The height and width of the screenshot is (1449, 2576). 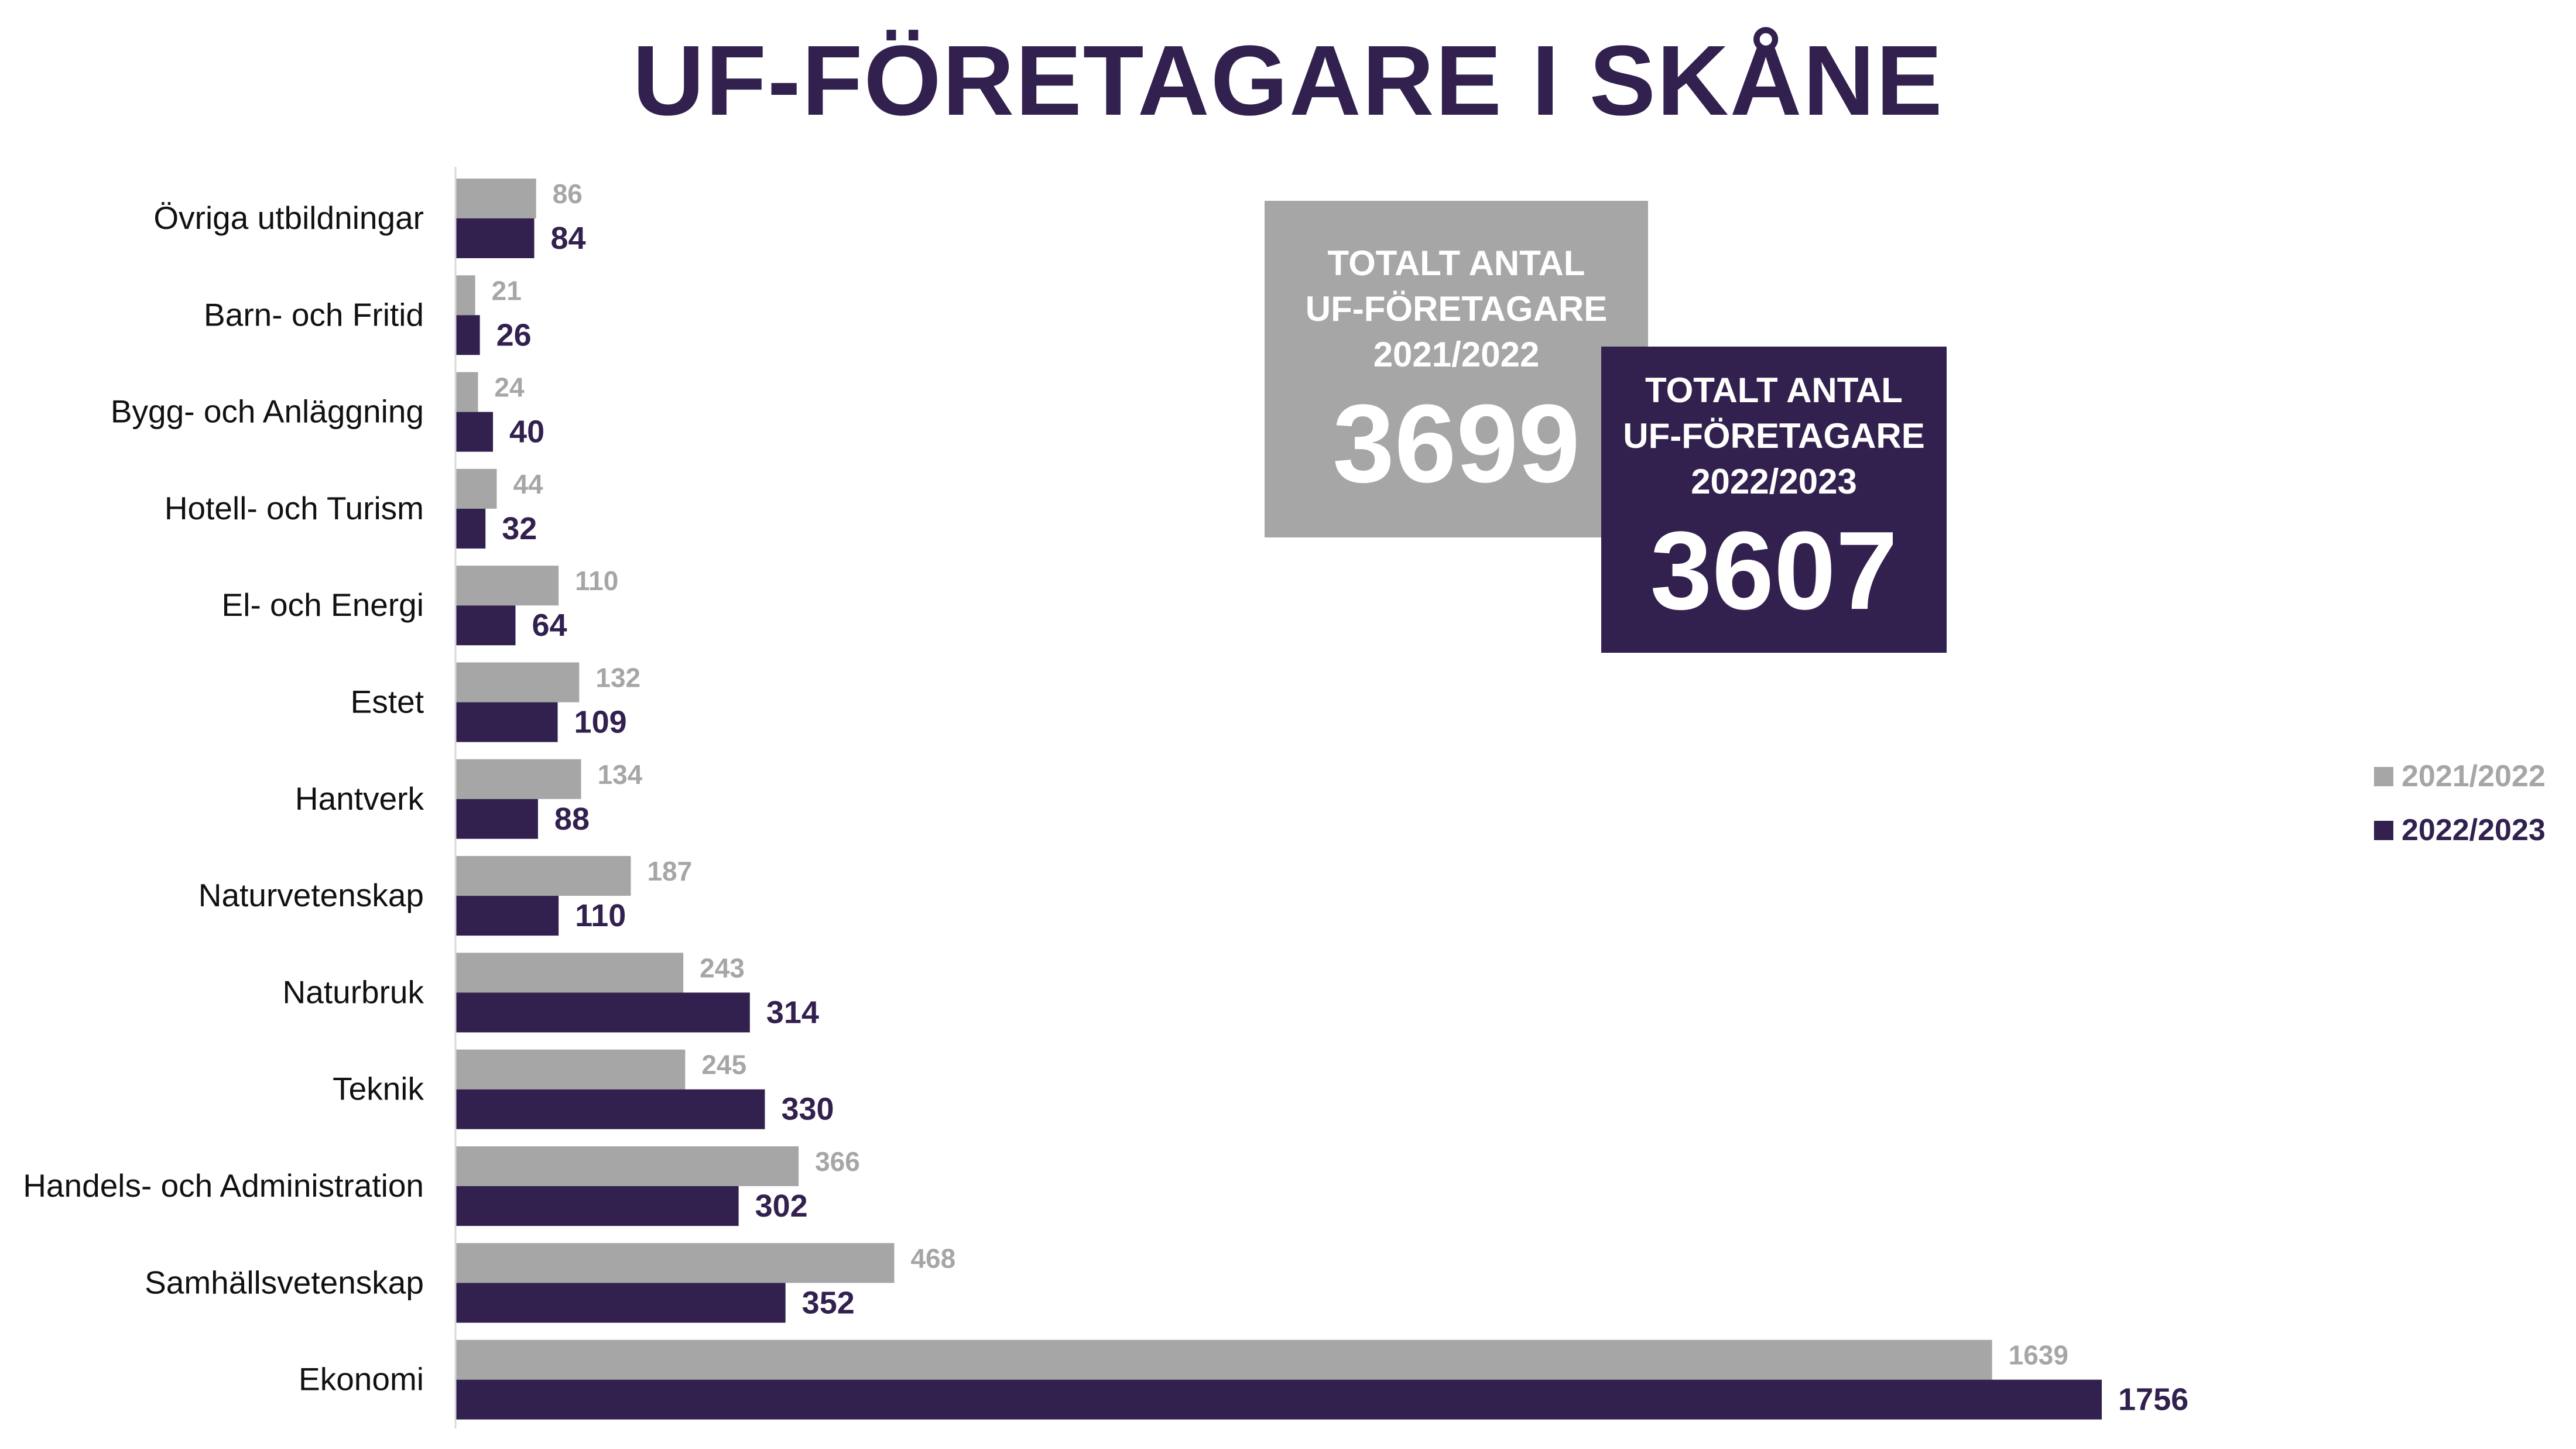 What do you see at coordinates (569, 973) in the screenshot?
I see `bar-2021-2022-naturbruk` at bounding box center [569, 973].